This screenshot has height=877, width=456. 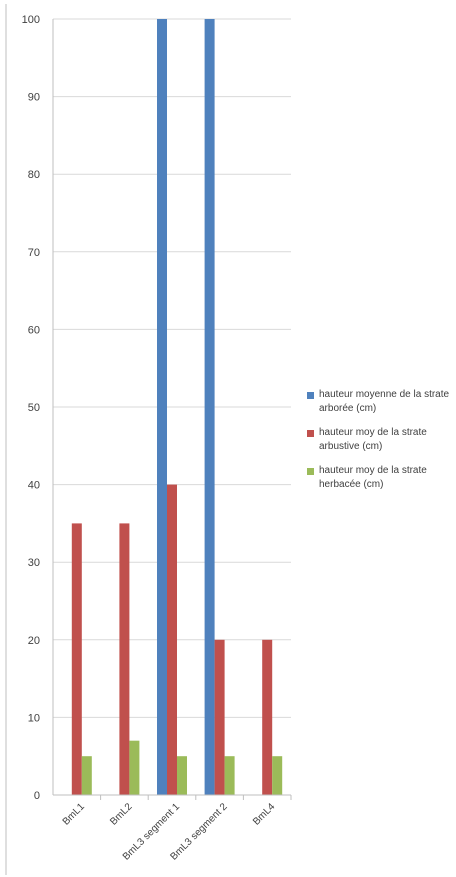 I want to click on y-tick-label-60: 60, so click(x=34, y=330).